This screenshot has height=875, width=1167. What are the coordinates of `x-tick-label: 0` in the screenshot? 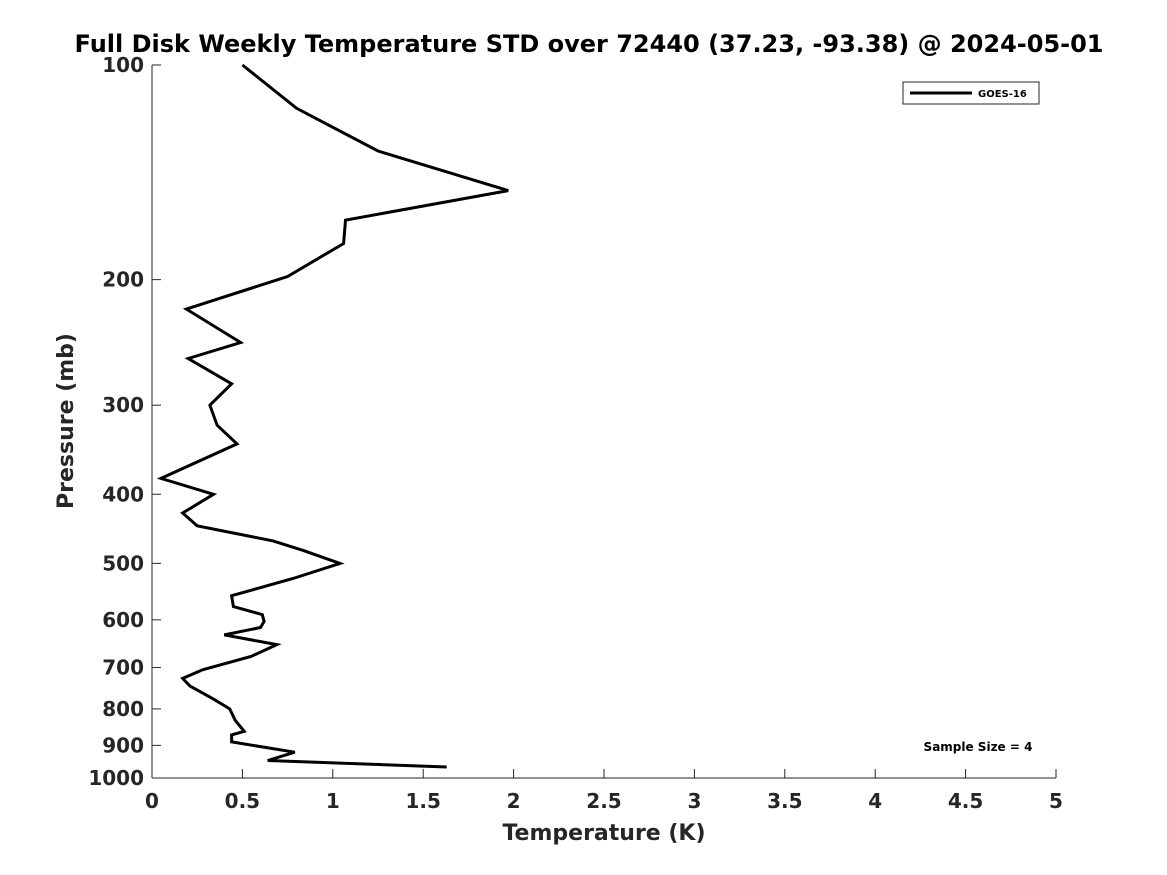 It's located at (152, 801).